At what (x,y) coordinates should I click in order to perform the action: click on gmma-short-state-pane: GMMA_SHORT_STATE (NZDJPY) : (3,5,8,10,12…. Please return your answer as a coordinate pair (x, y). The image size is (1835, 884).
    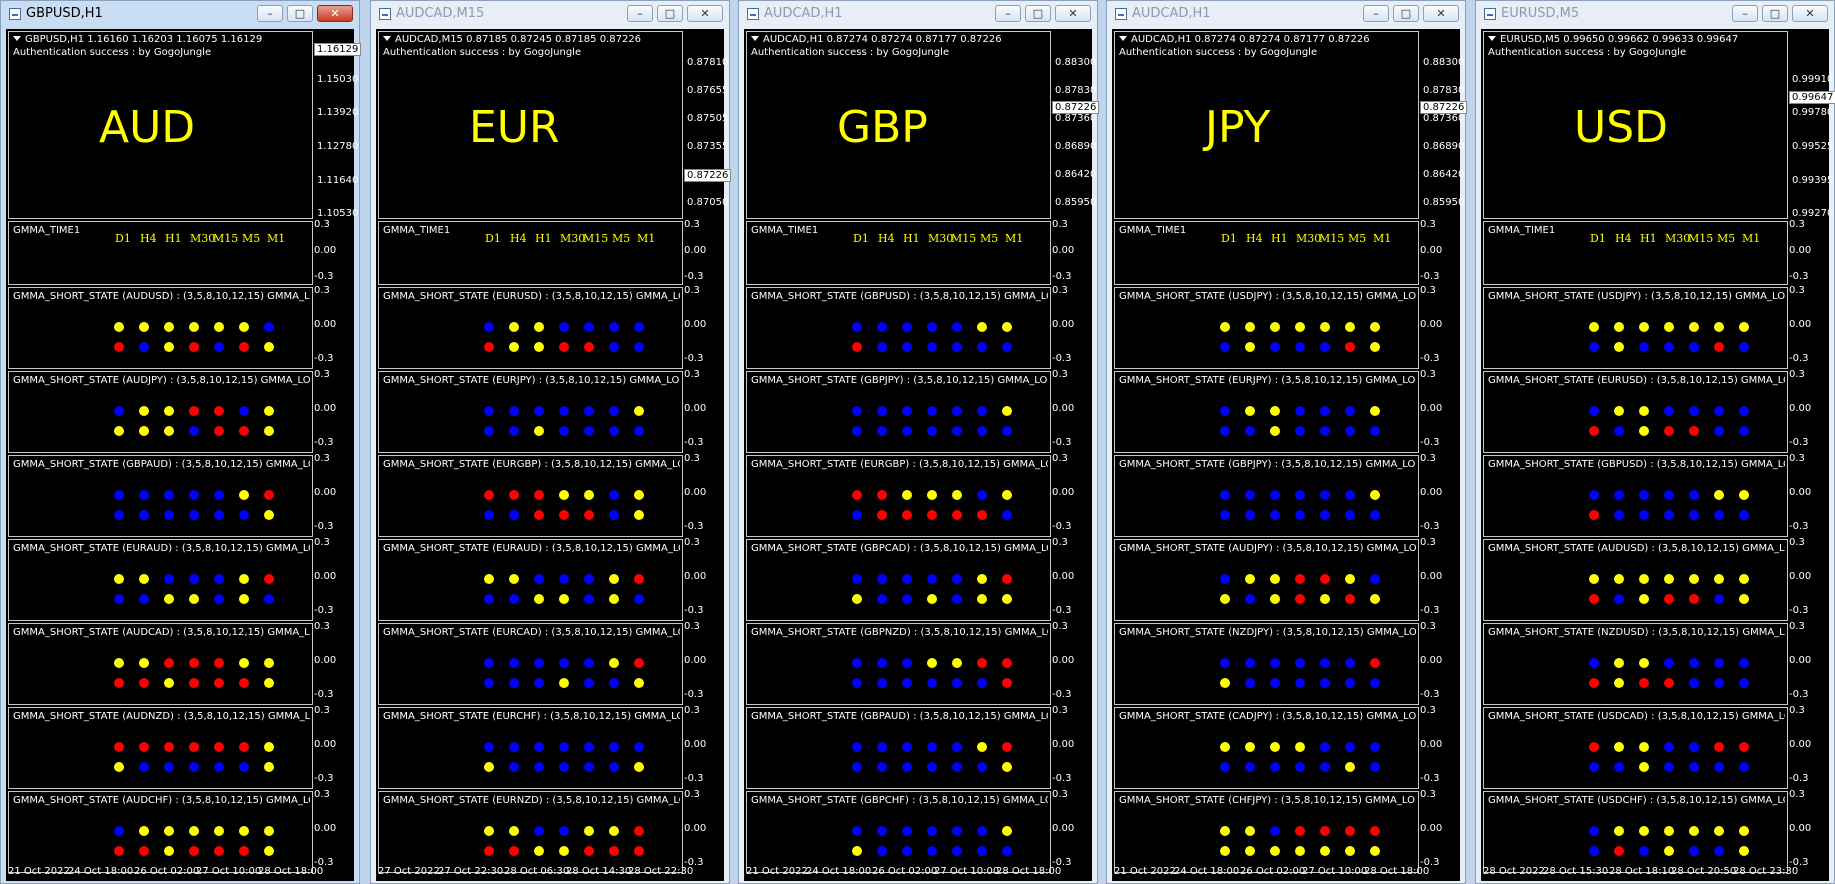
    Looking at the image, I should click on (1266, 664).